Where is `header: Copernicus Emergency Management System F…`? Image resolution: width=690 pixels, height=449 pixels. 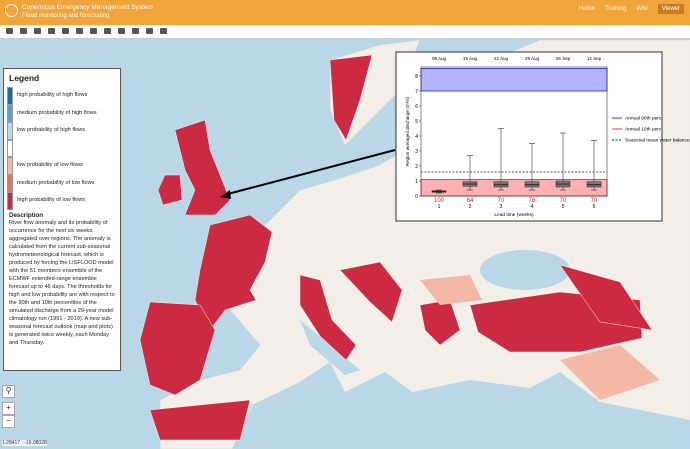
header: Copernicus Emergency Management System F… is located at coordinates (345, 12).